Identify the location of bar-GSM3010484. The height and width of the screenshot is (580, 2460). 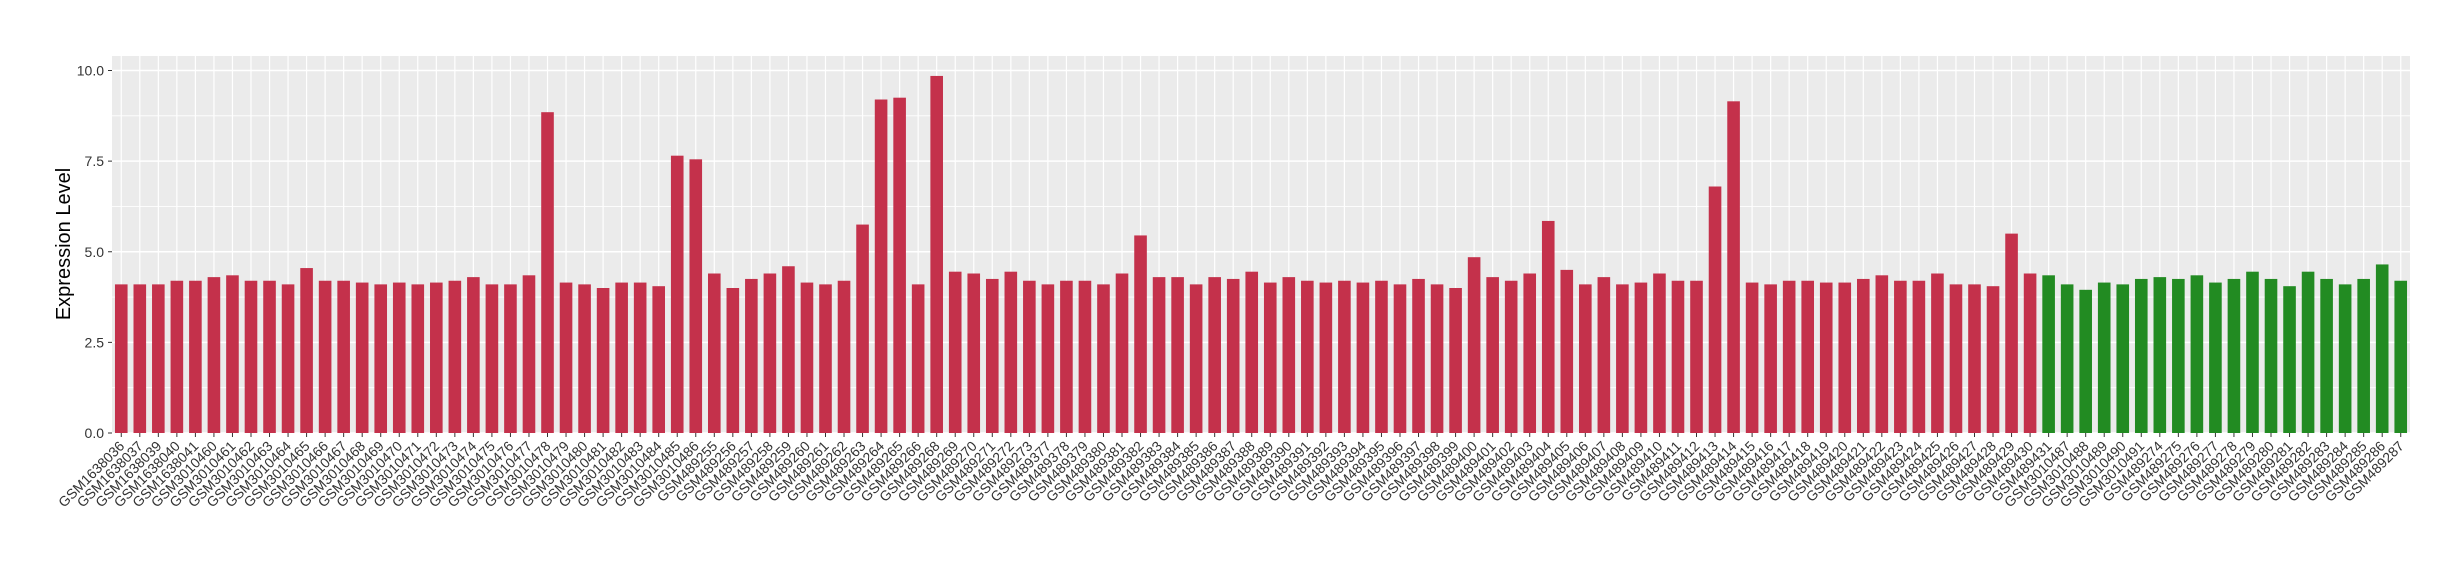
(659, 359).